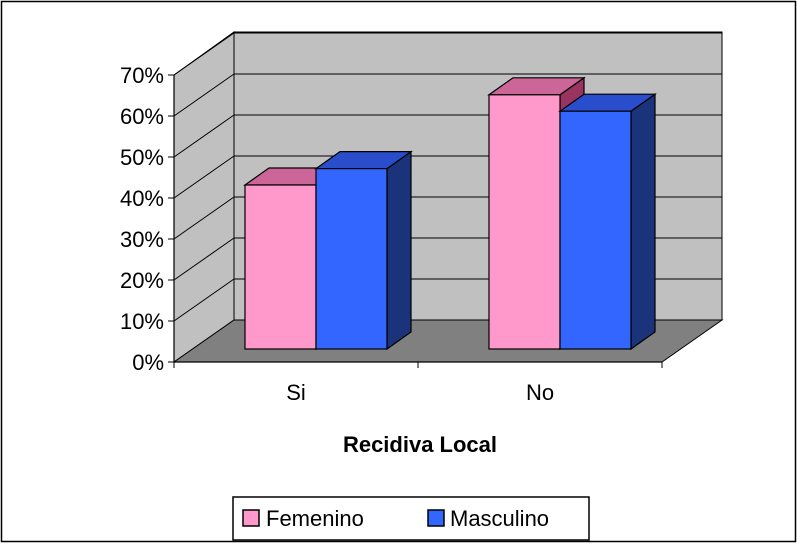 The height and width of the screenshot is (548, 797). I want to click on y-tick-label: 50%, so click(142, 157).